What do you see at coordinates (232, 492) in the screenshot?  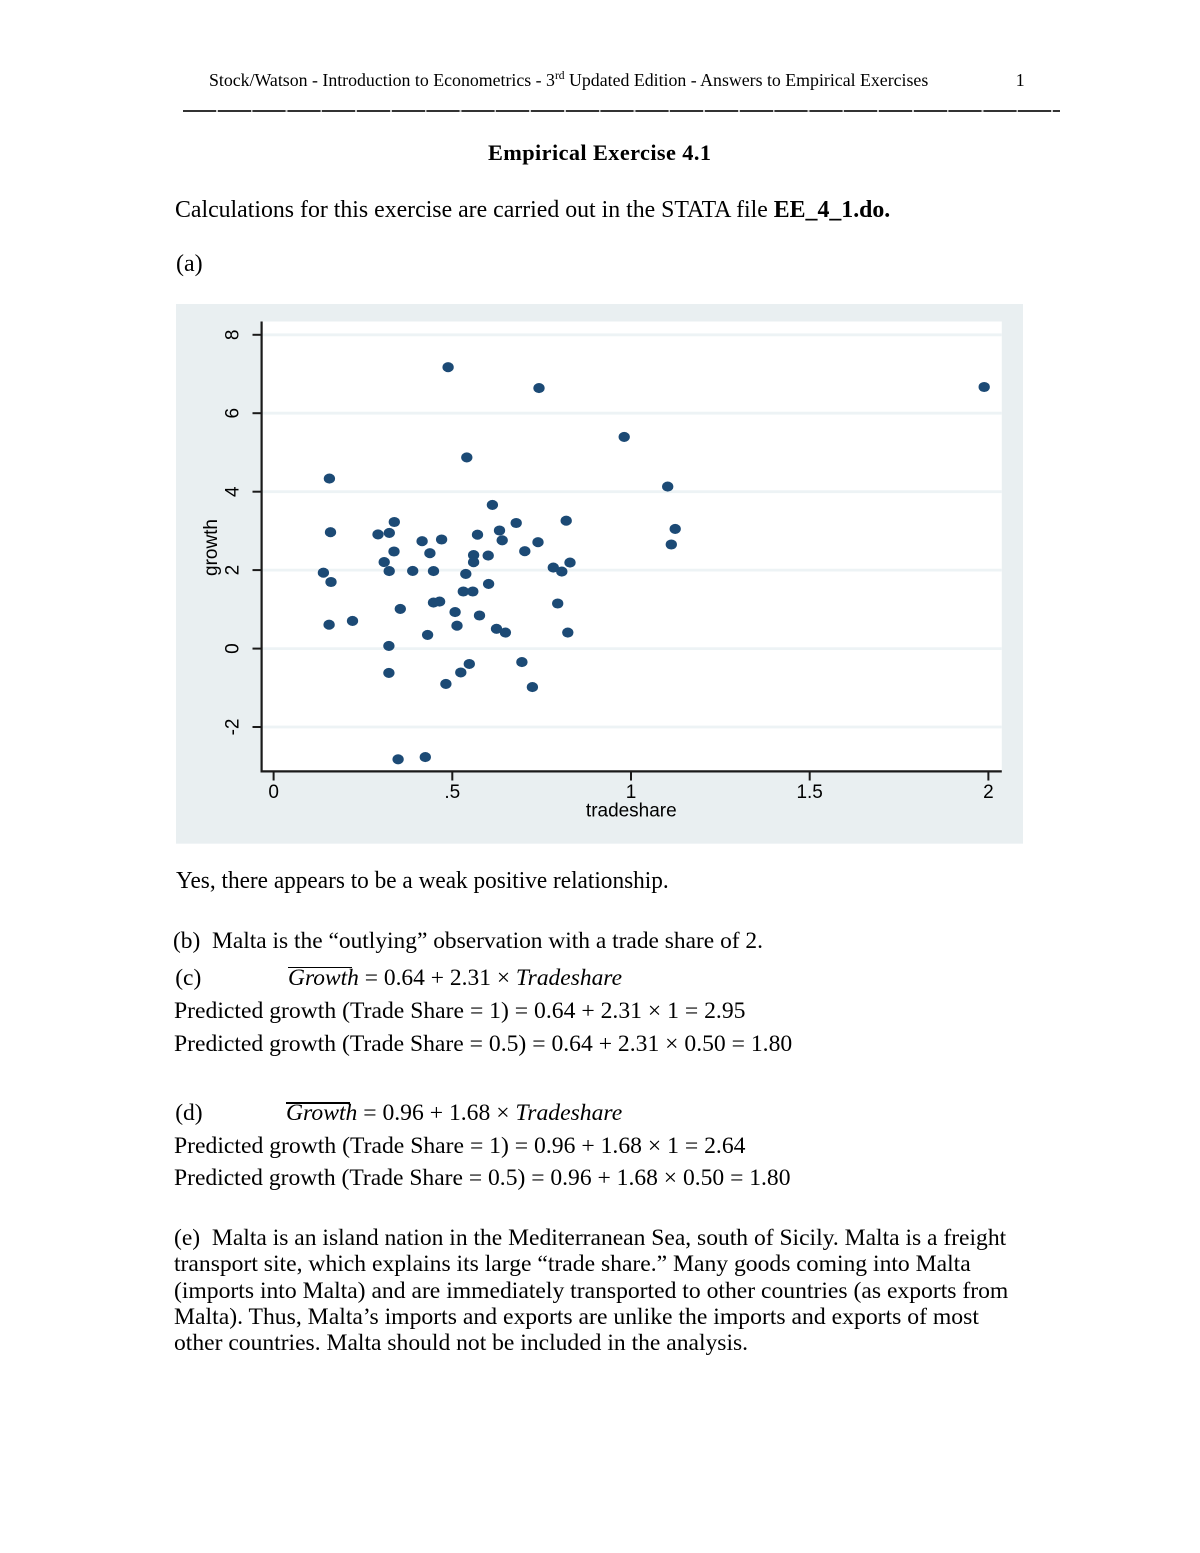 I see `svg-text: 4` at bounding box center [232, 492].